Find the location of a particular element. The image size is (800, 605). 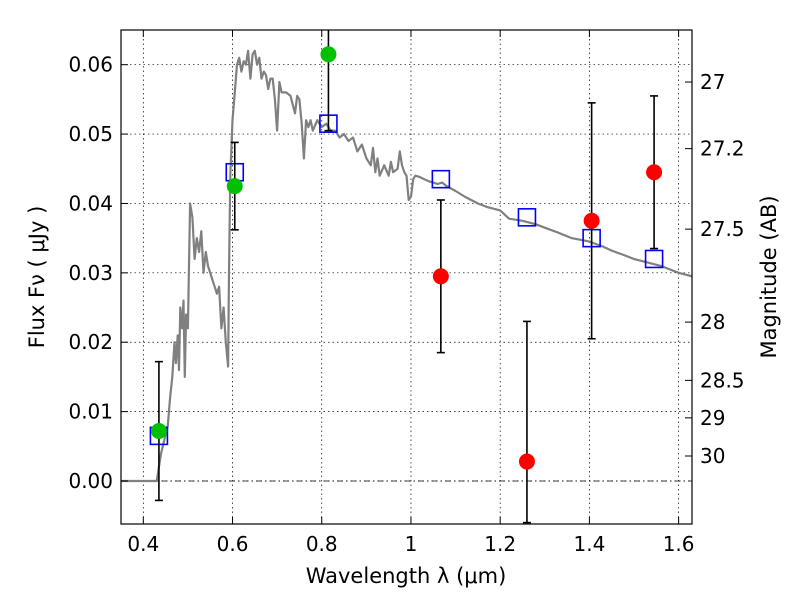

right-tick-label: 28.5 is located at coordinates (722, 380).